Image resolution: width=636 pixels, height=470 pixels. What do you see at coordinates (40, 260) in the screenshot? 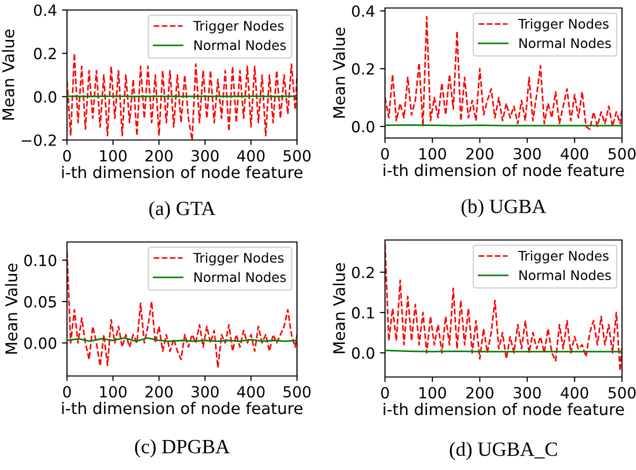
I see `y-tick-label: 0.10` at bounding box center [40, 260].